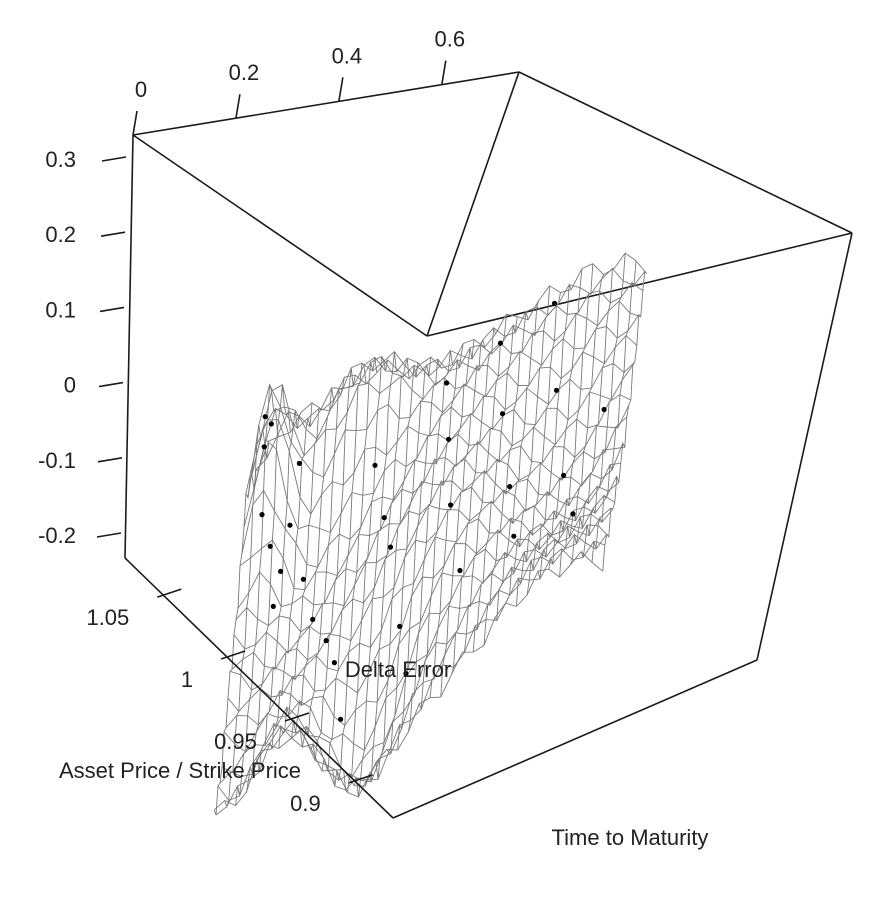  I want to click on y-tick-label: 1, so click(187, 679).